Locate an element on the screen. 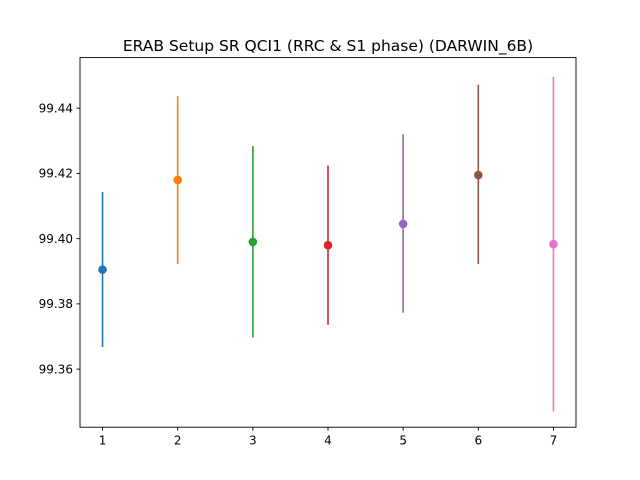  x-tick-label: 2 is located at coordinates (178, 441).